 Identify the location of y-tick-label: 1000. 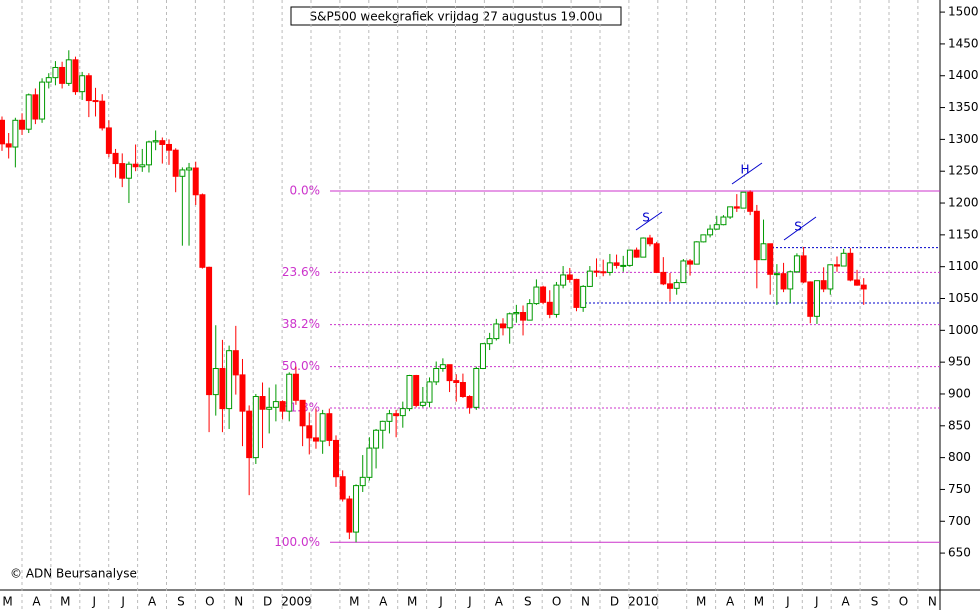
(963, 330).